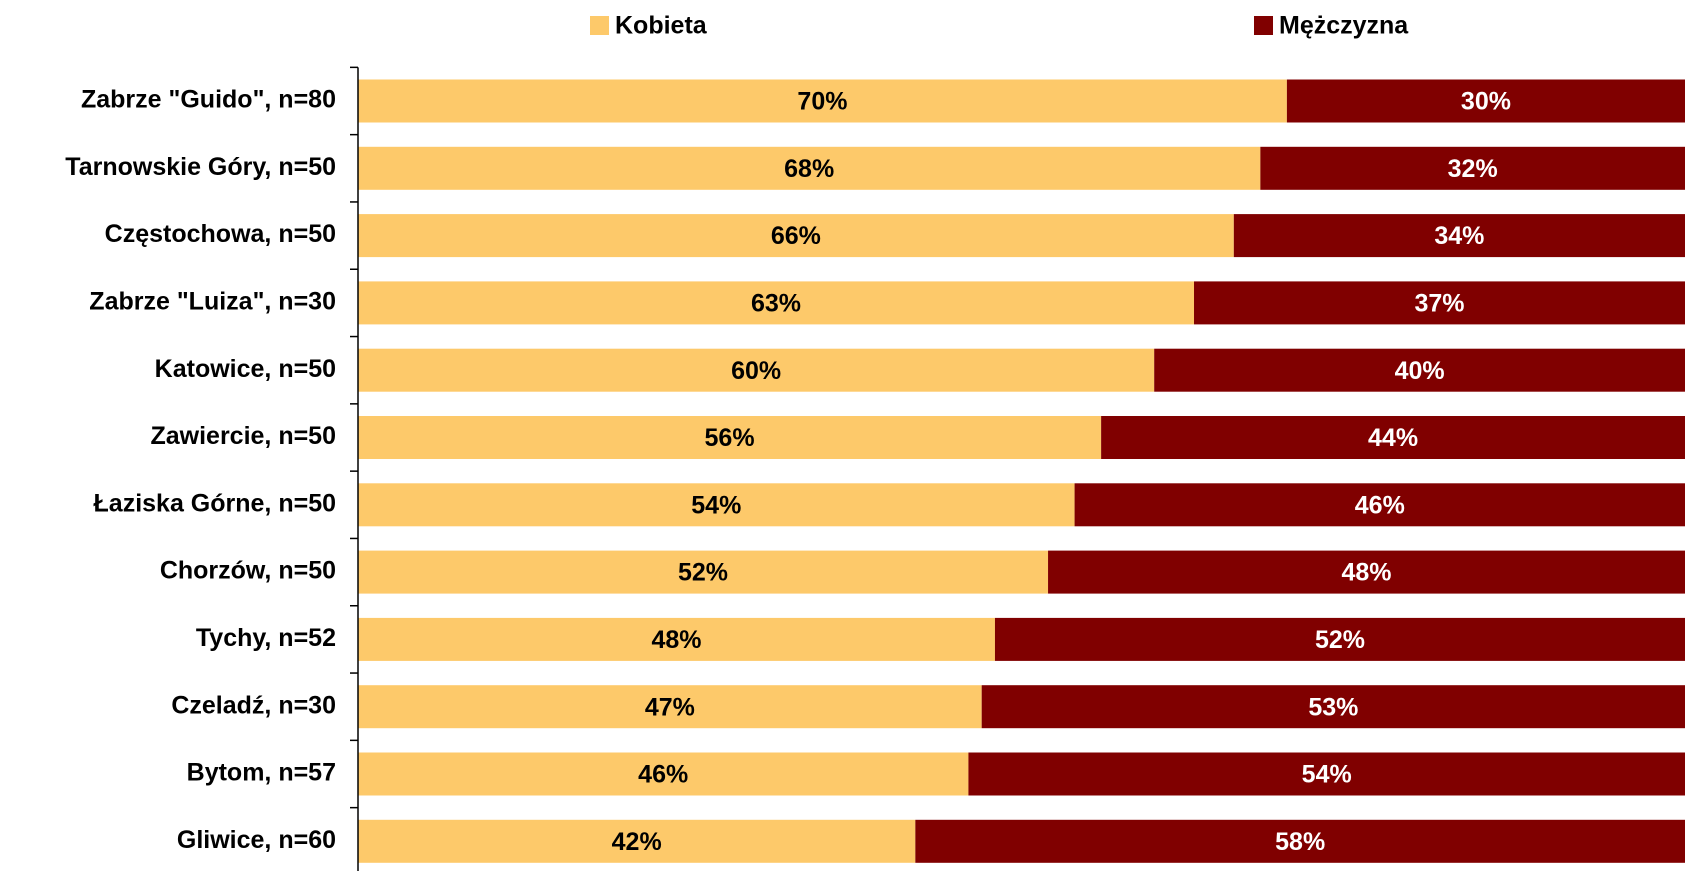  I want to click on legend-label: Kobieta, so click(661, 26).